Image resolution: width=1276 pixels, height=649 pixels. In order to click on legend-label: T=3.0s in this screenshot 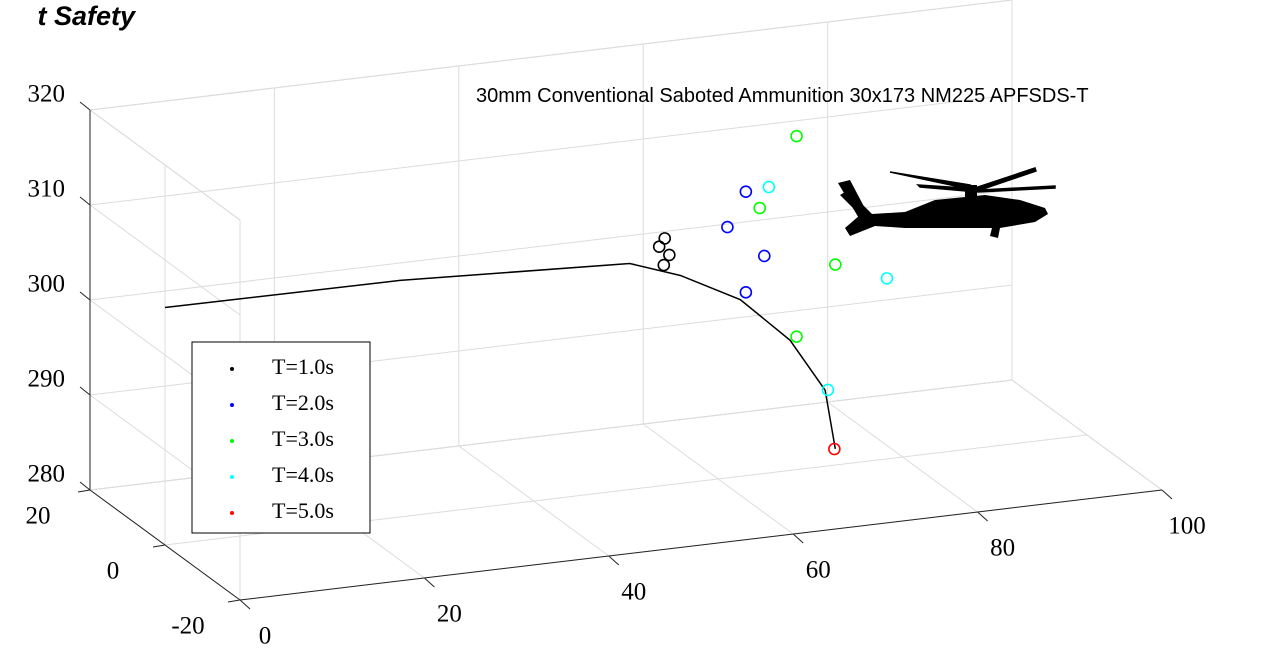, I will do `click(303, 438)`.